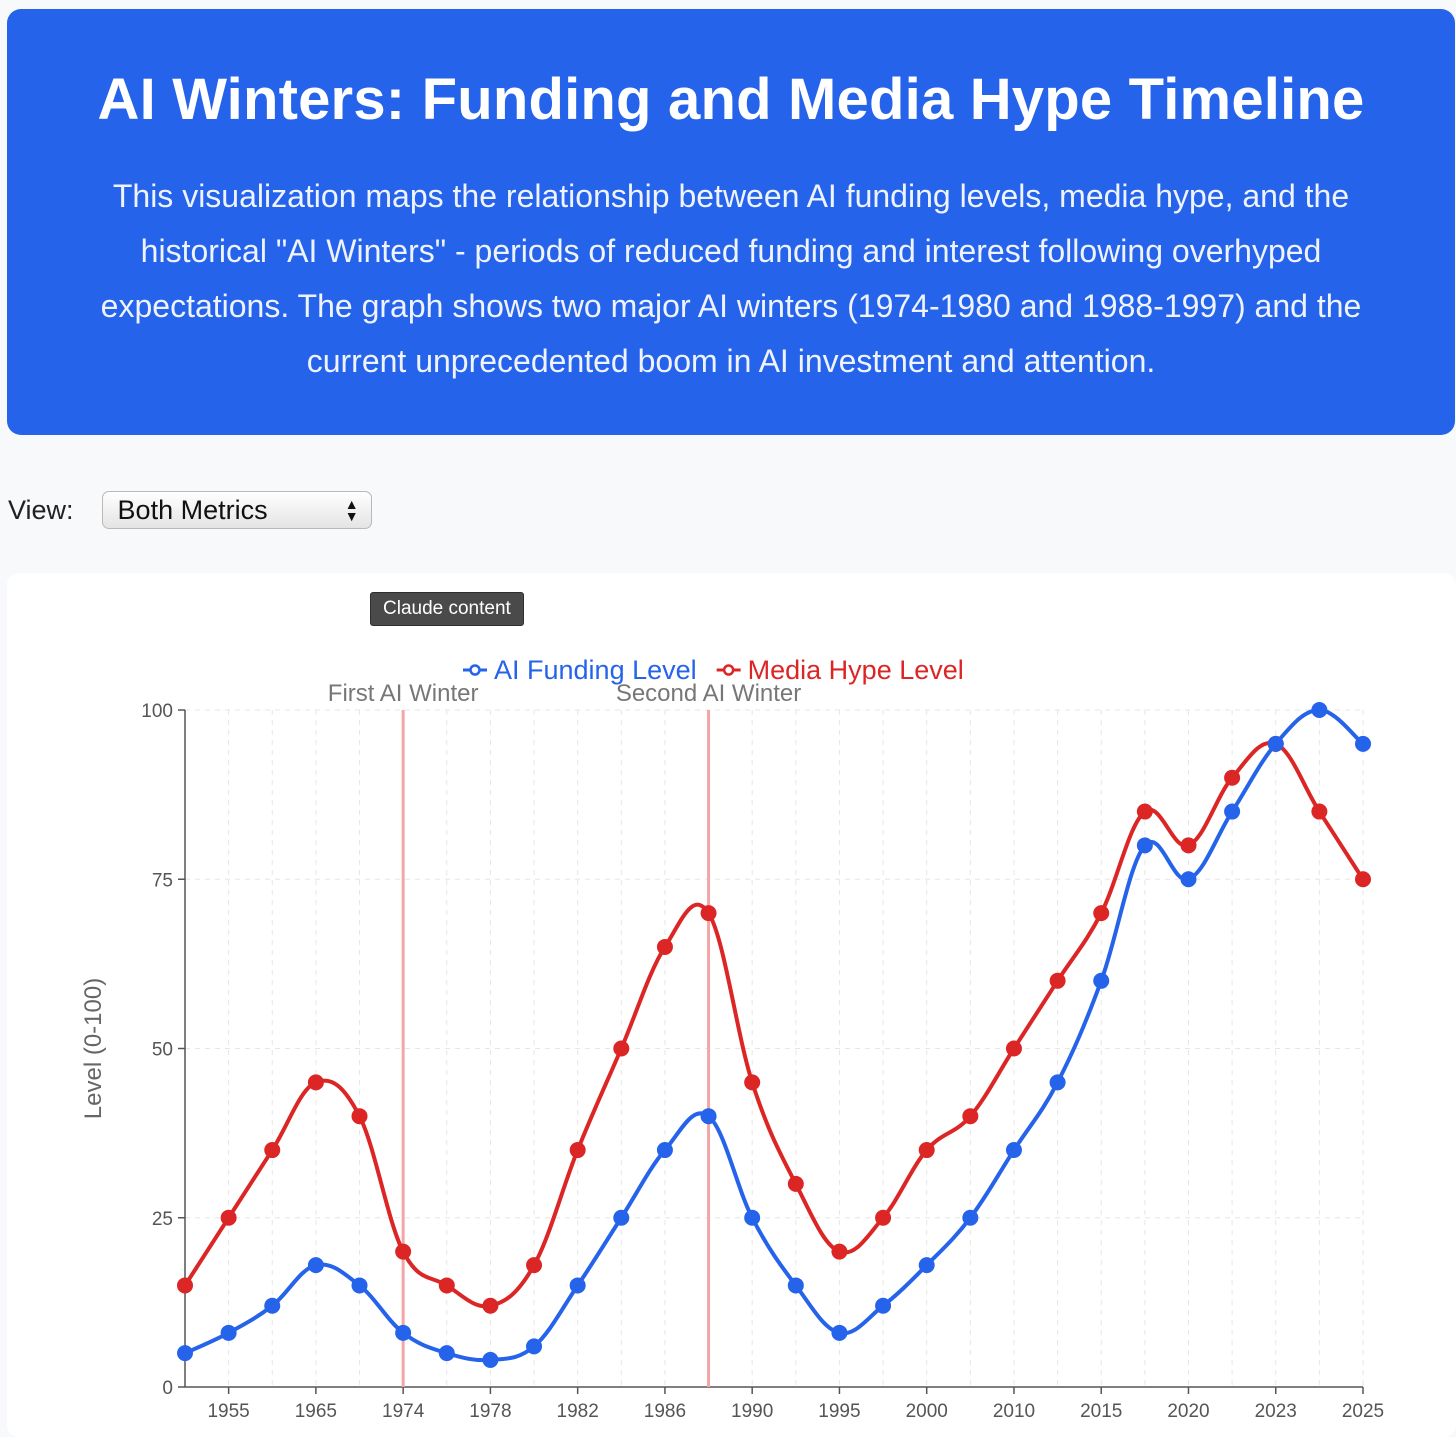 Image resolution: width=1456 pixels, height=1437 pixels. What do you see at coordinates (1188, 1411) in the screenshot?
I see `x-tick-label: 2020` at bounding box center [1188, 1411].